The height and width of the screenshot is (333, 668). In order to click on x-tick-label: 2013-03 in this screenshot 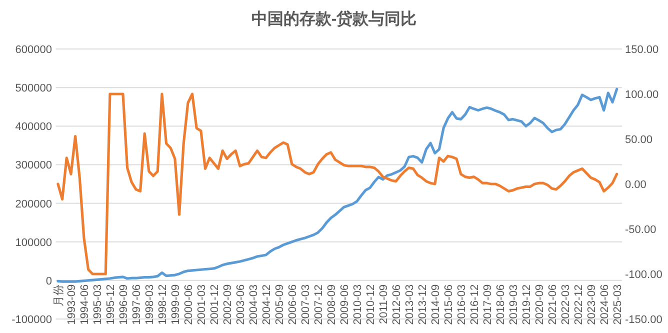, I will do `click(410, 304)`.